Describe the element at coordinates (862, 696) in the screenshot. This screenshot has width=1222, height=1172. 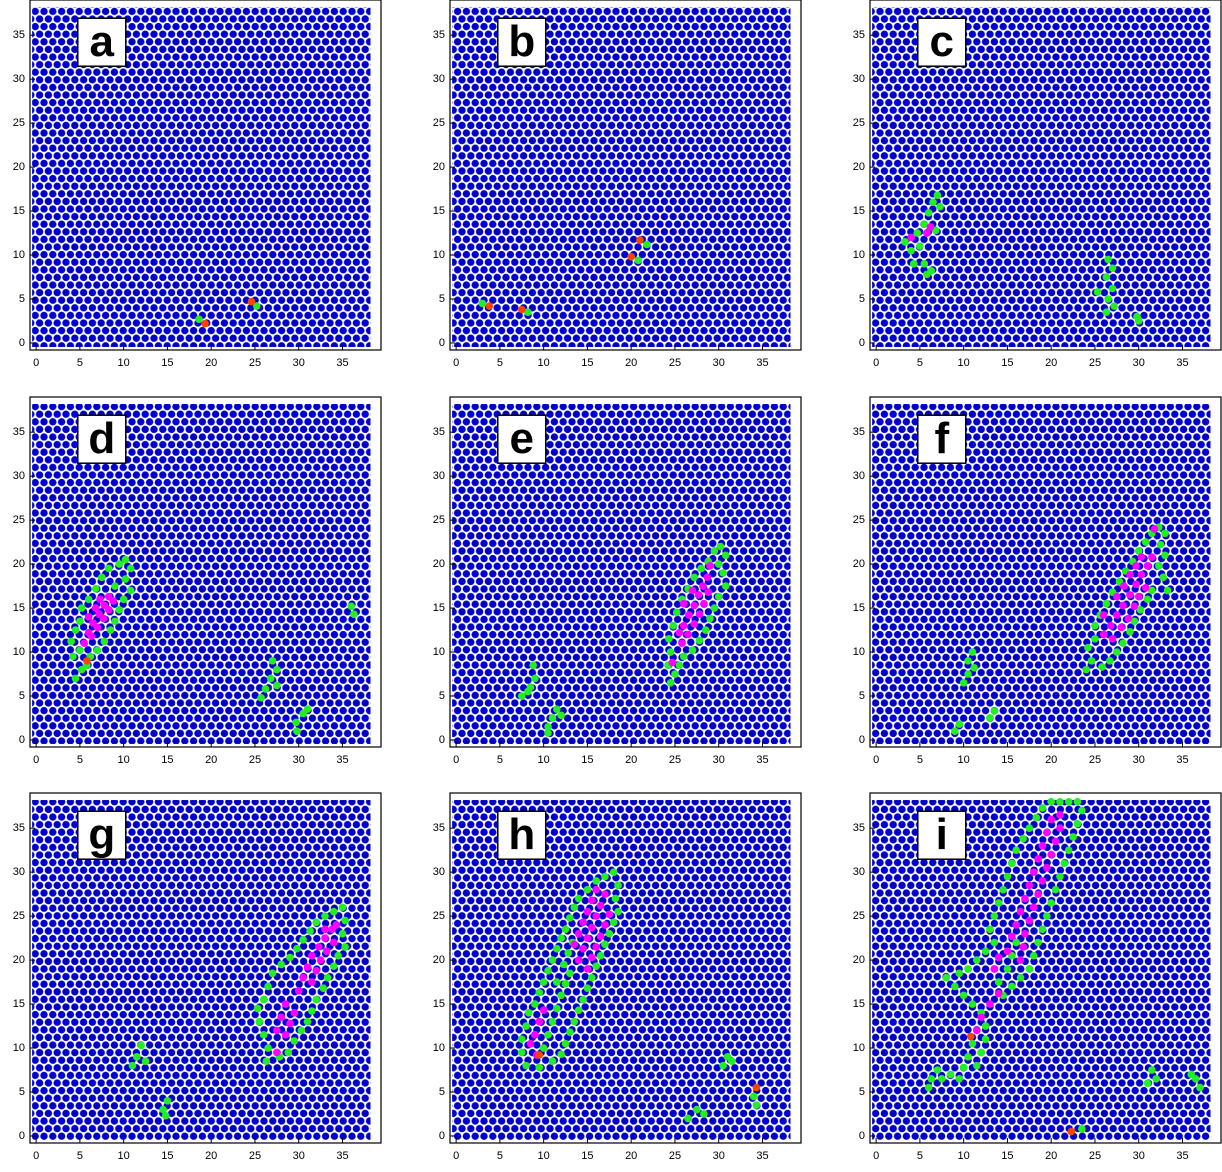
I see `y-tick-label: 5` at that location.